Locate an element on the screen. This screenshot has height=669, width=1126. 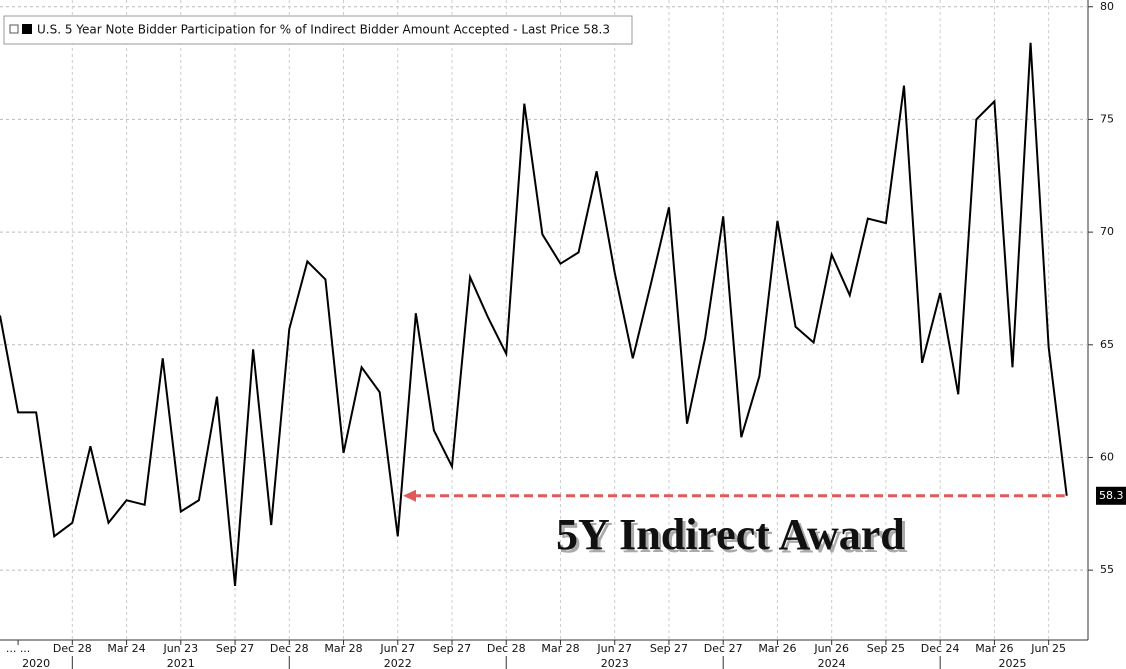
y-tick-label: 80 is located at coordinates (1107, 6).